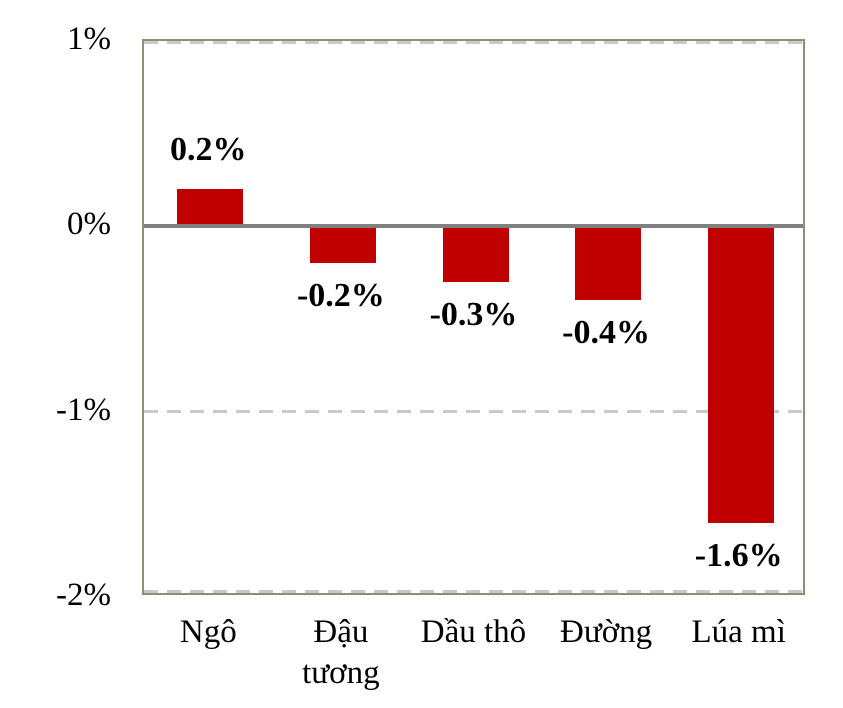  What do you see at coordinates (340, 296) in the screenshot?
I see `data-label-2: -0.2%` at bounding box center [340, 296].